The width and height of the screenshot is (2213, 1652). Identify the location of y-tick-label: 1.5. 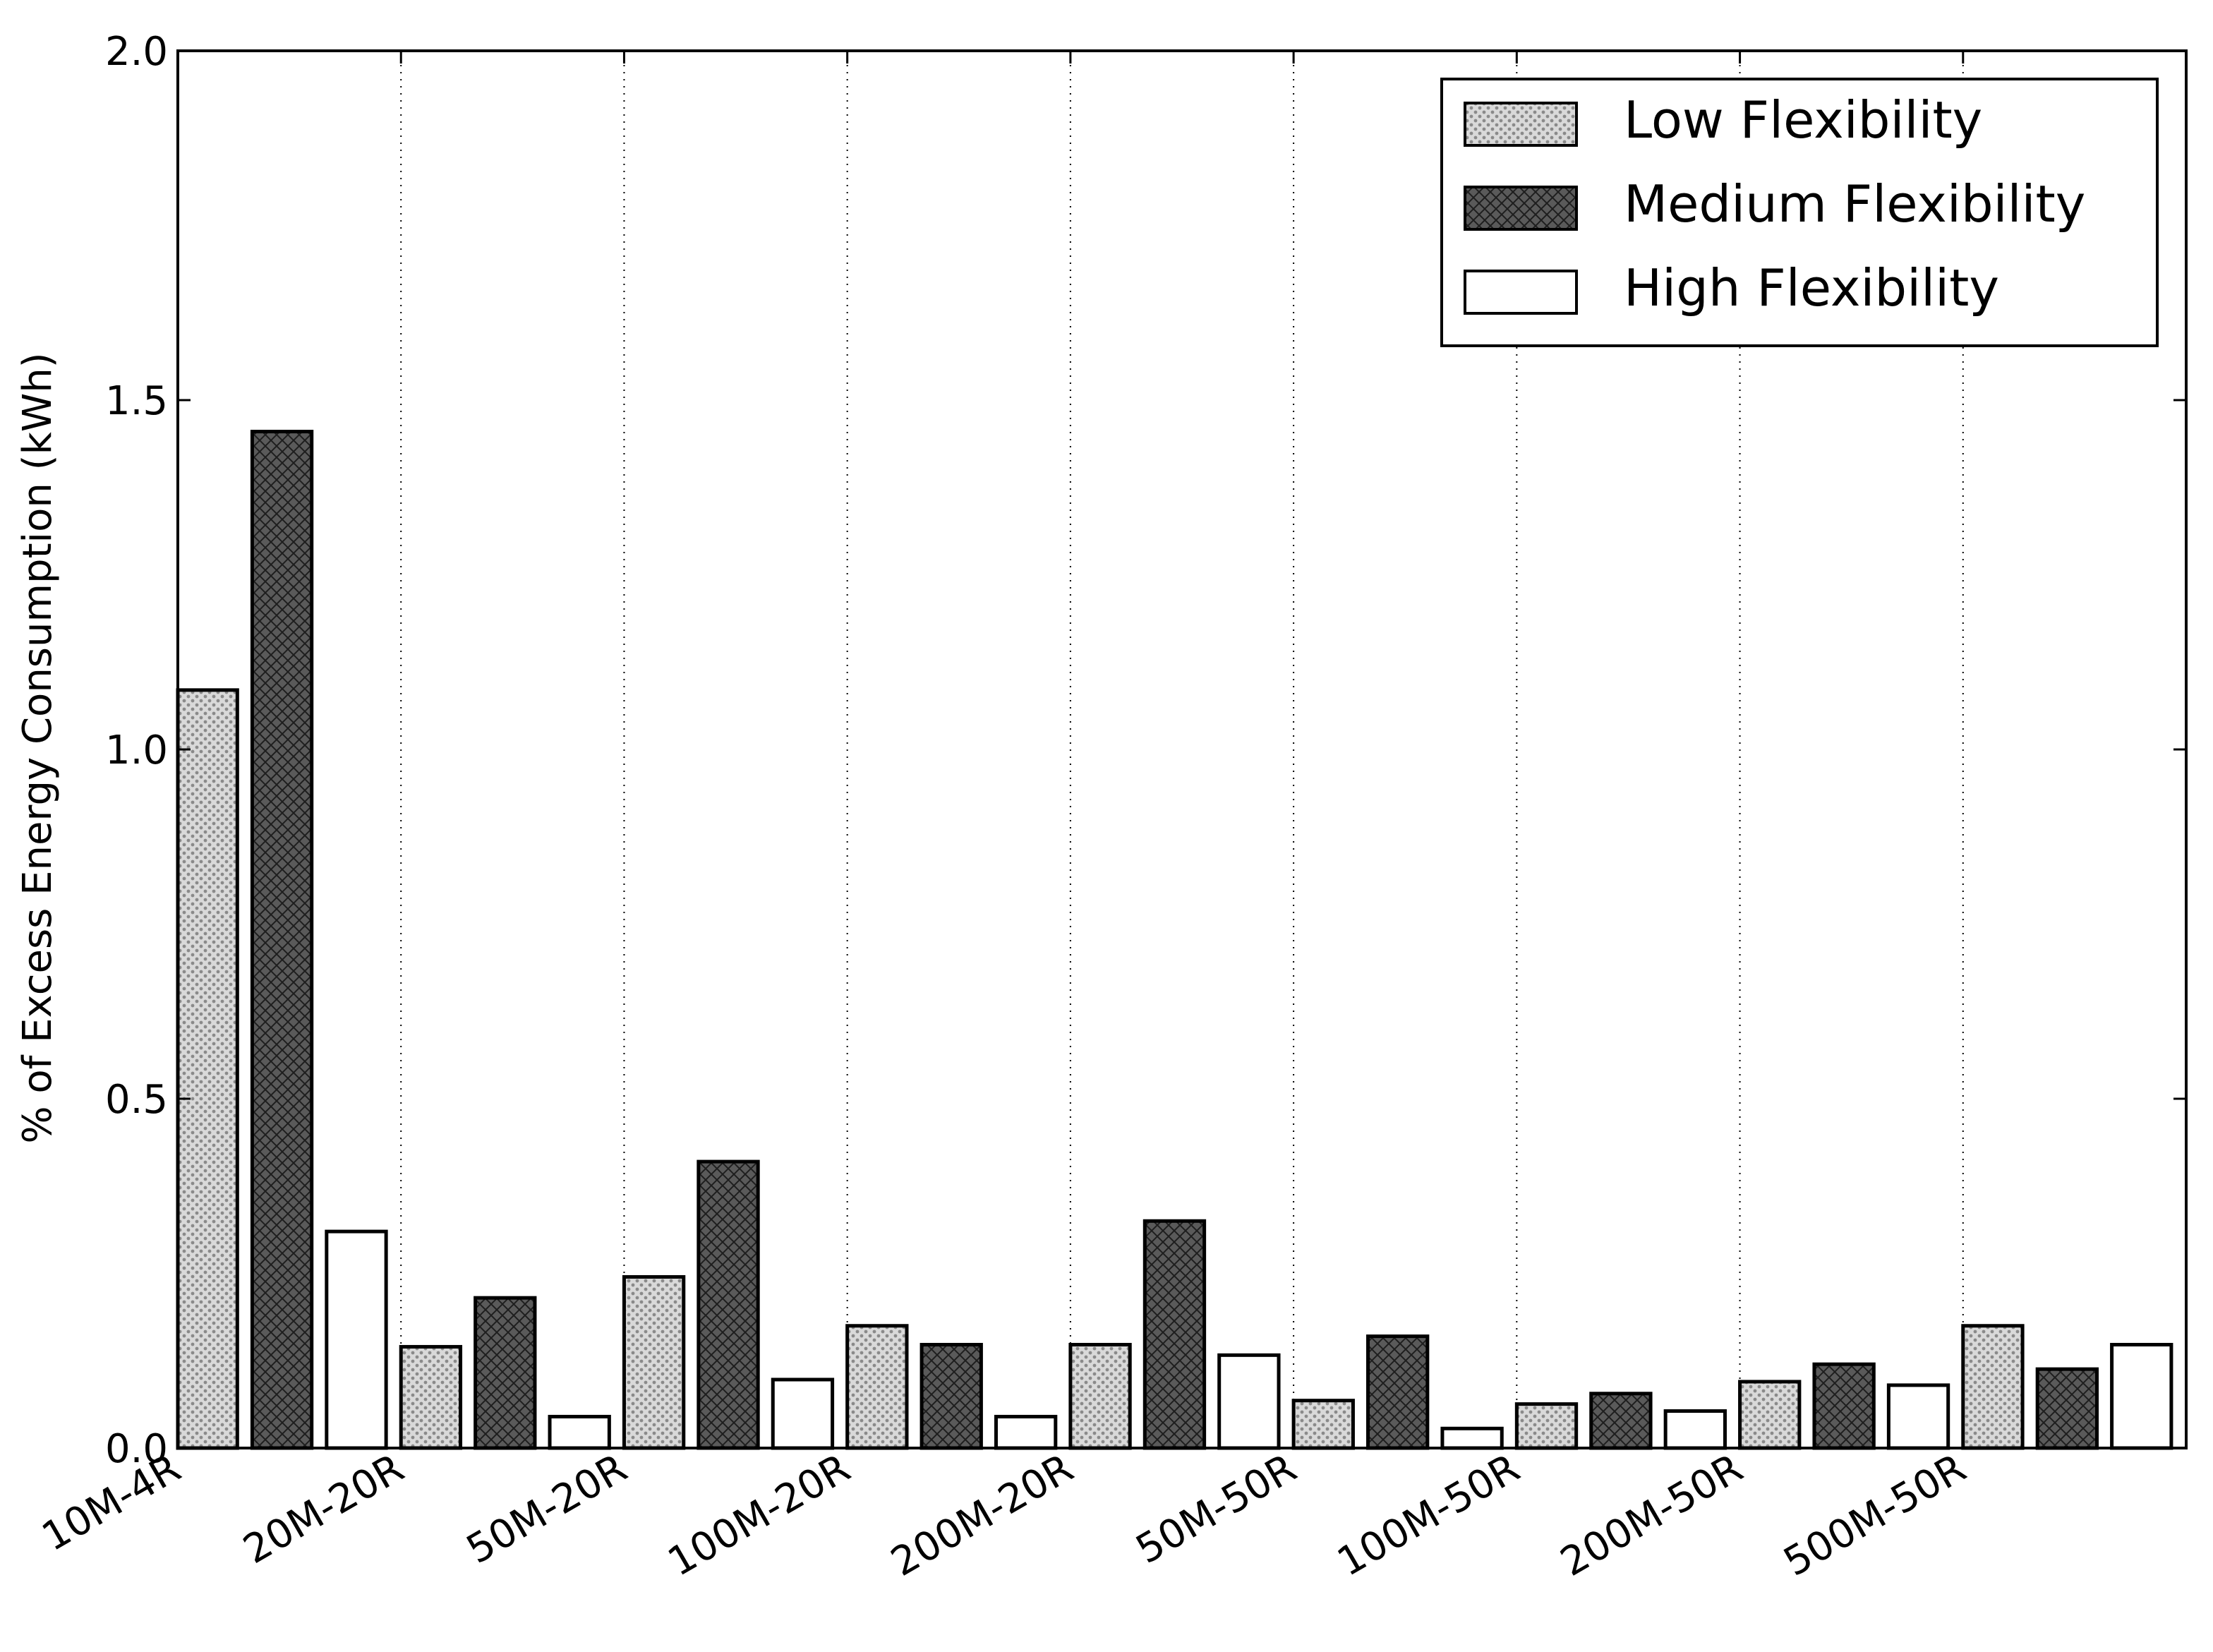
(136, 401).